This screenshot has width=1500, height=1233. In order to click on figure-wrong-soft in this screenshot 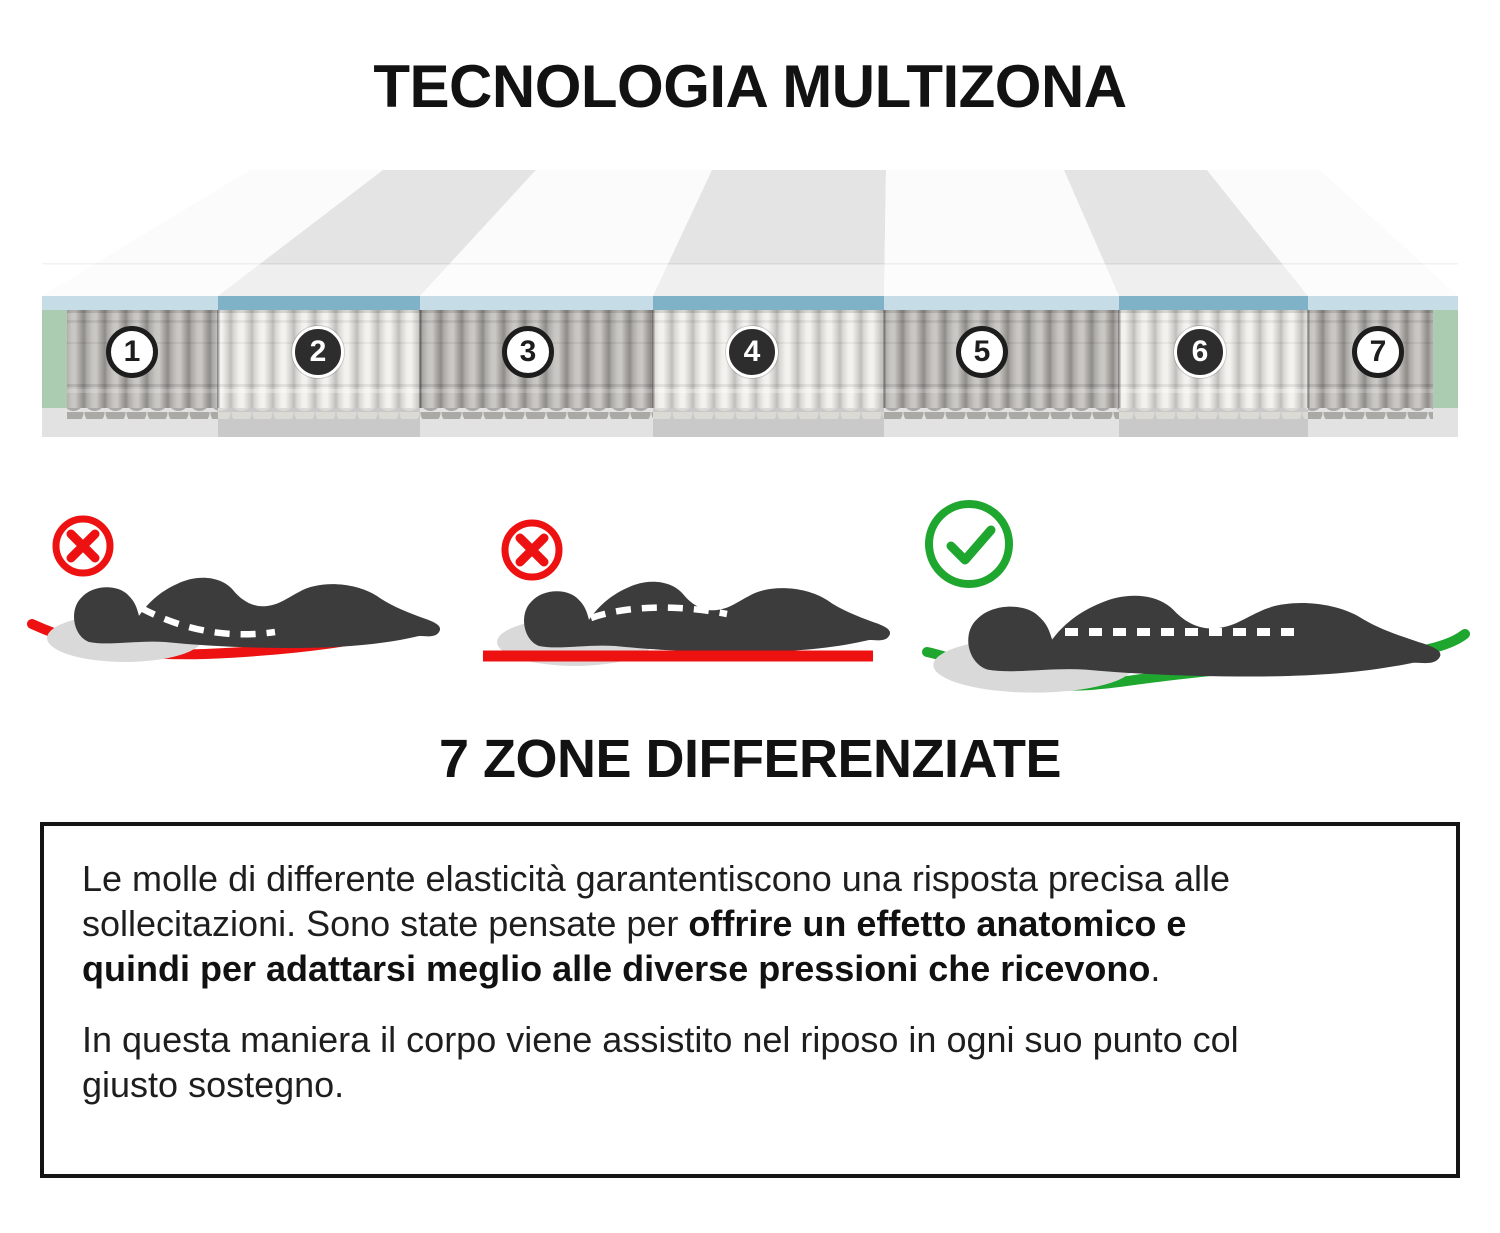, I will do `click(234, 588)`.